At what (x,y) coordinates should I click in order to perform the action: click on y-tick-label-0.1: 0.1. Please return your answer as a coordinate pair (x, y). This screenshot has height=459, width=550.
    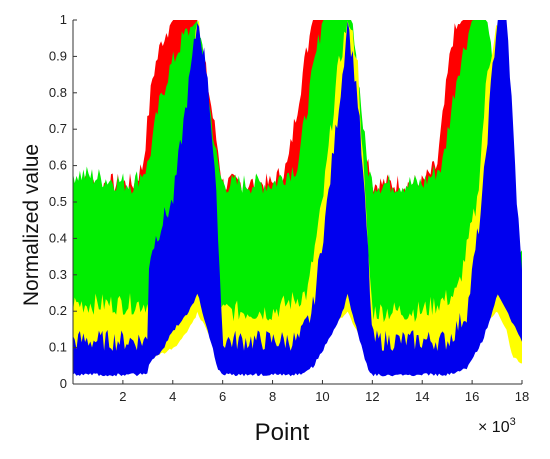
    Looking at the image, I should click on (58, 347).